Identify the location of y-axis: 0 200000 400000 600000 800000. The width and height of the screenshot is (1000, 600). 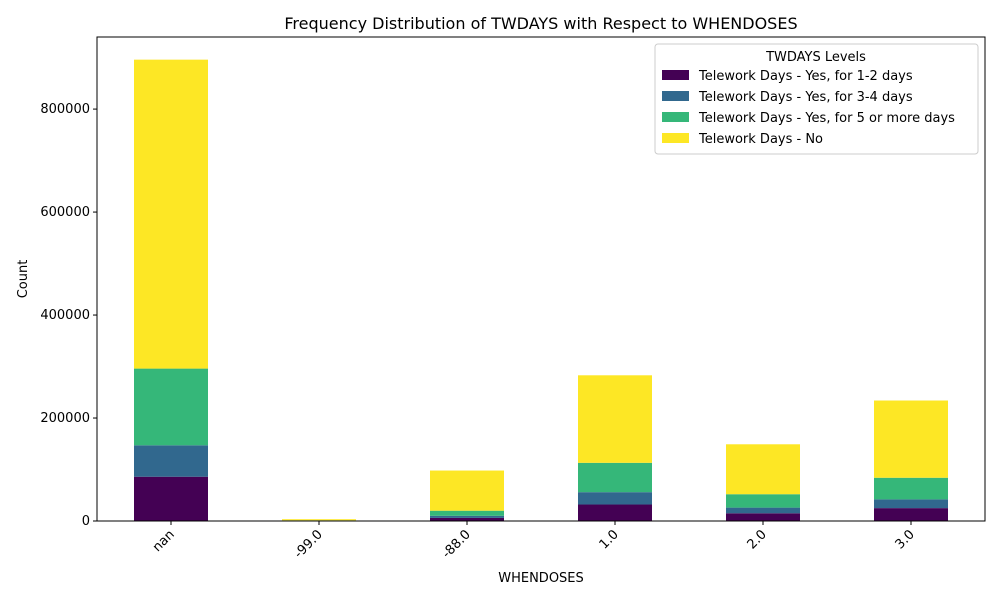
(68, 315).